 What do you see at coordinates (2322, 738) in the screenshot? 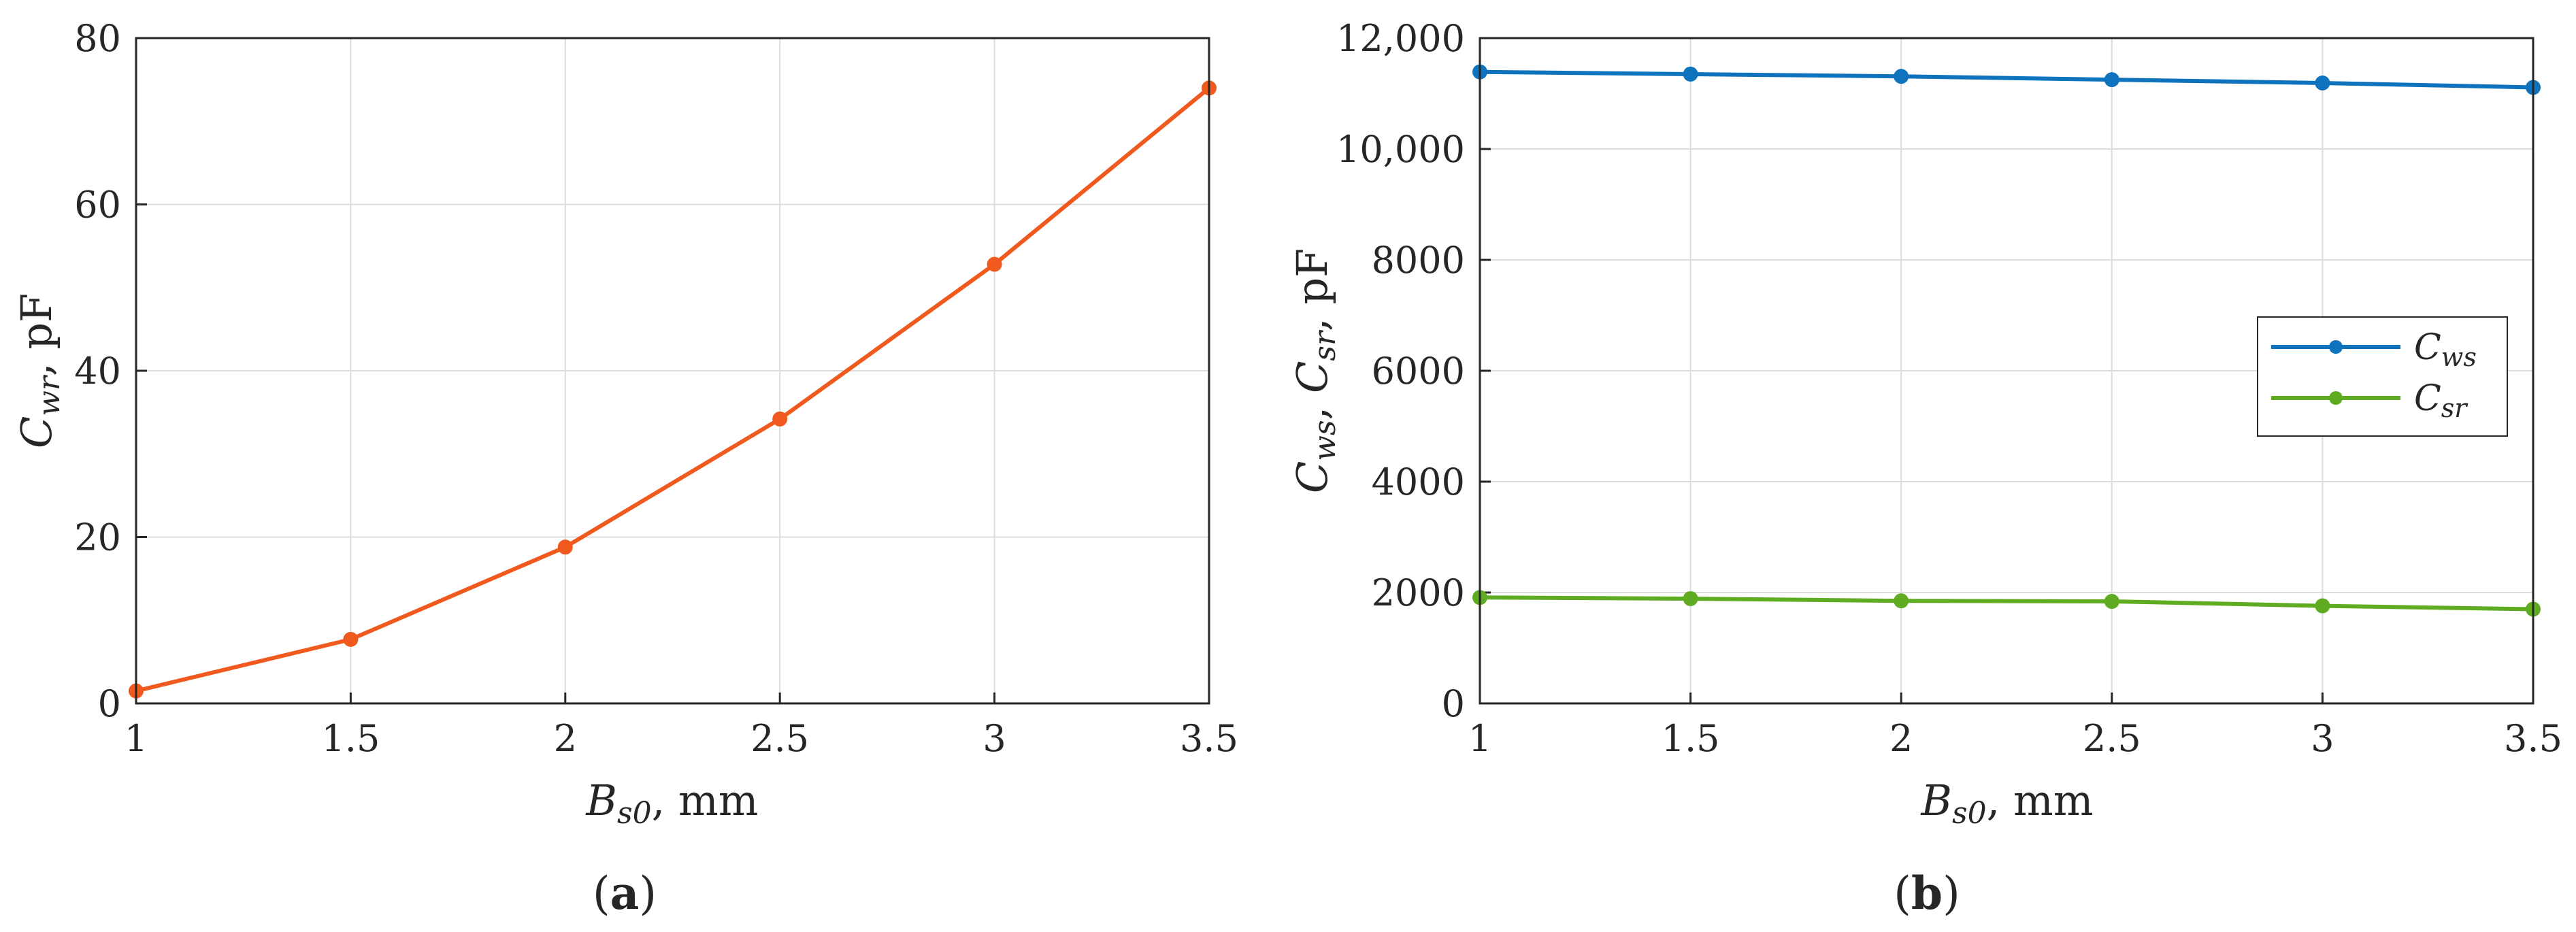
I see `x-tick-label-b: 3` at bounding box center [2322, 738].